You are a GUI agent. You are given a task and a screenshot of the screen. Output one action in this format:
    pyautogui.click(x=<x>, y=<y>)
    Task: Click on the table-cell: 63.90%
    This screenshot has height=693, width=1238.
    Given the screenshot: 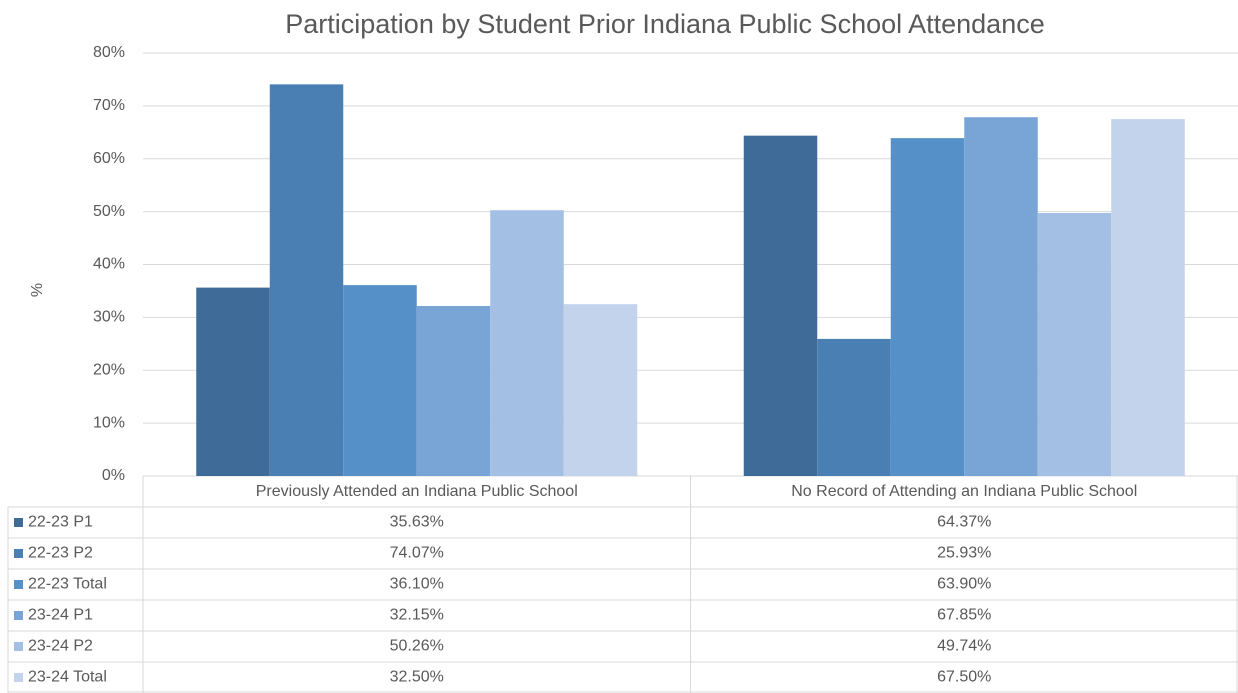 What is the action you would take?
    pyautogui.click(x=964, y=584)
    